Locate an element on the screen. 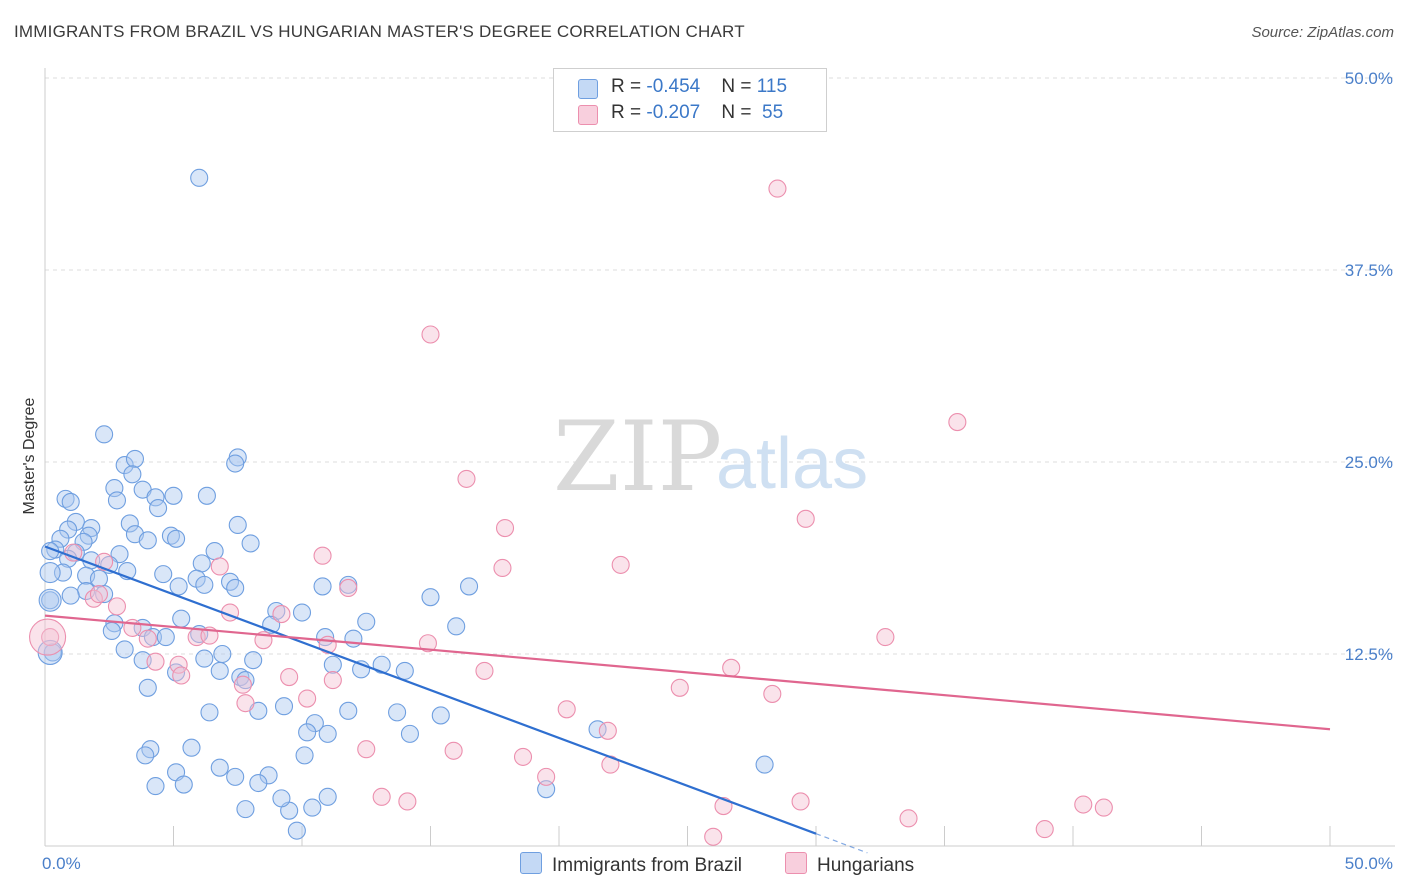 Image resolution: width=1406 pixels, height=892 pixels. y-tick-label-1: 25.0% is located at coordinates (1369, 462).